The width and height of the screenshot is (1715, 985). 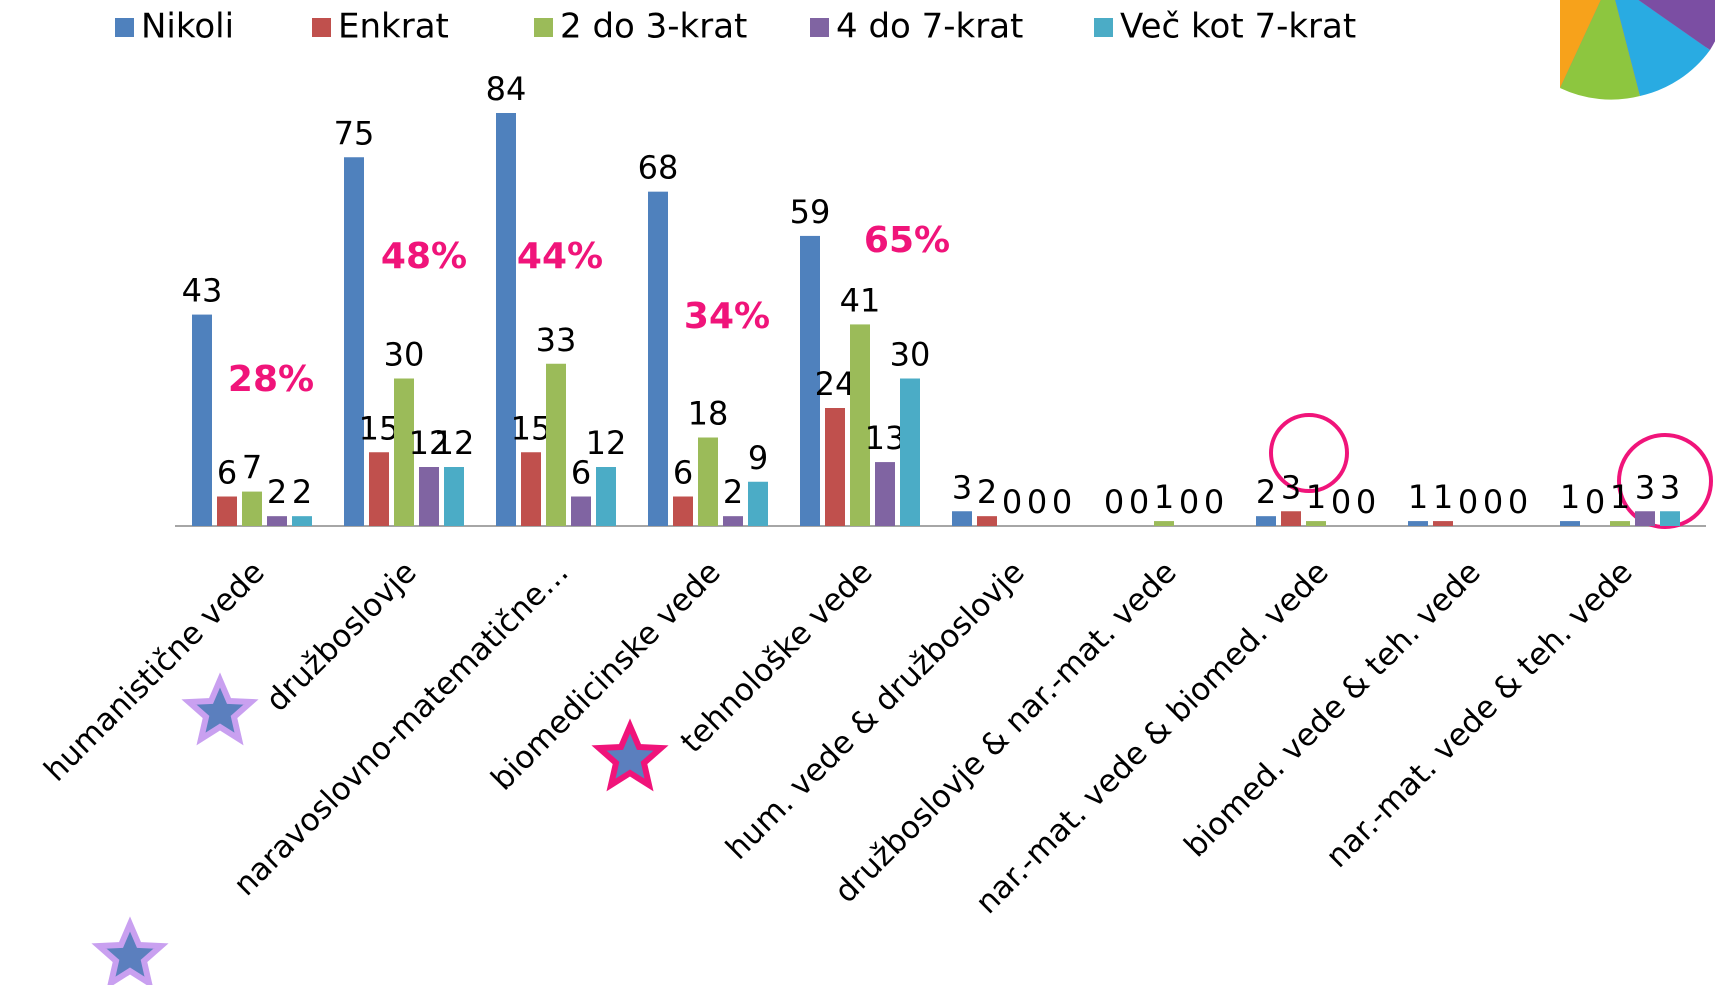 I want to click on annotation: 34%, so click(x=727, y=316).